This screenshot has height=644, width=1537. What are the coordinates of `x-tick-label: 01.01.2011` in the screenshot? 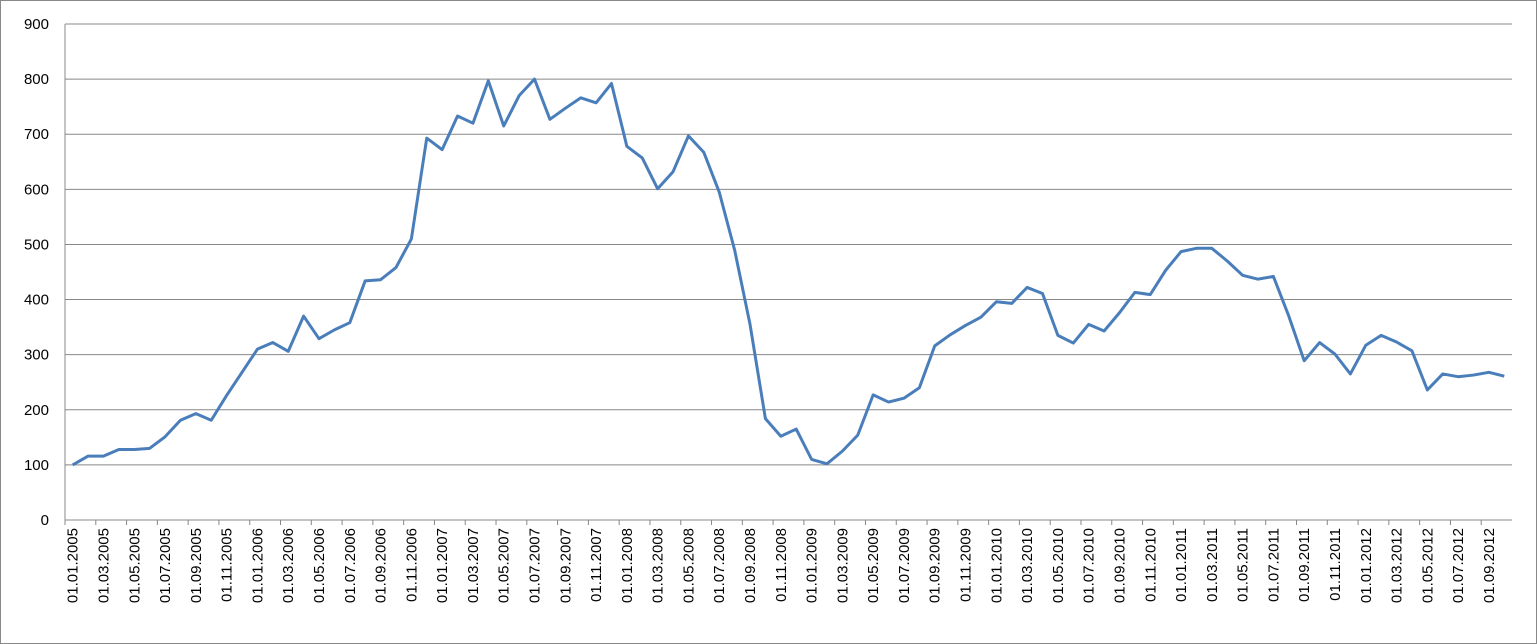 It's located at (1181, 565).